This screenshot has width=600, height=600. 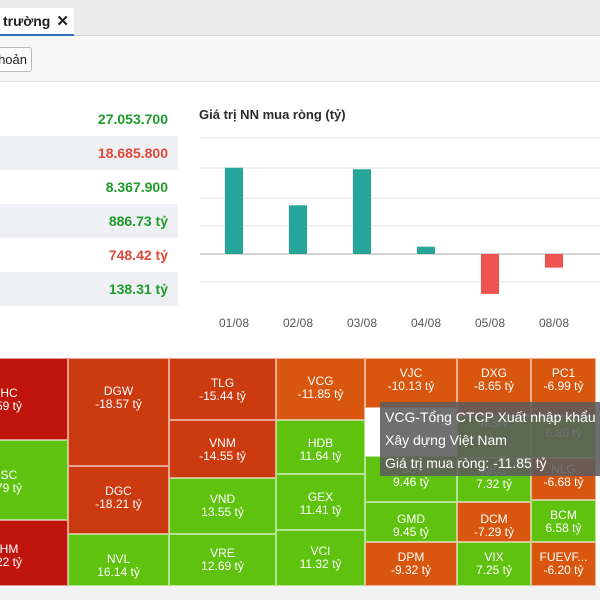 What do you see at coordinates (234, 323) in the screenshot?
I see `x-tick-label: 01/08` at bounding box center [234, 323].